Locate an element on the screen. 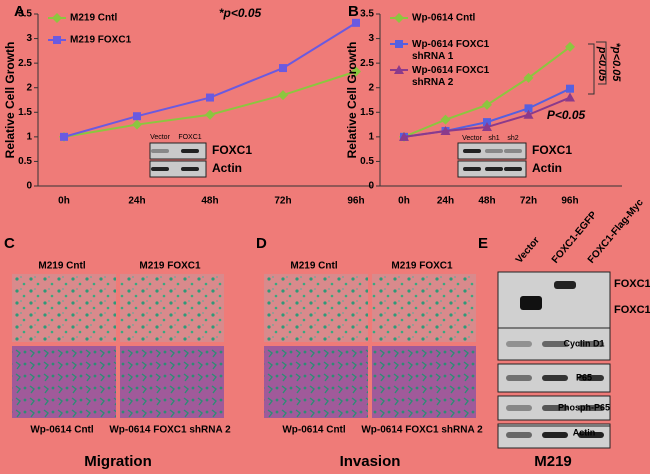 Image resolution: width=650 pixels, height=474 pixels. image-label: Wp-0614 Cntl is located at coordinates (314, 430).